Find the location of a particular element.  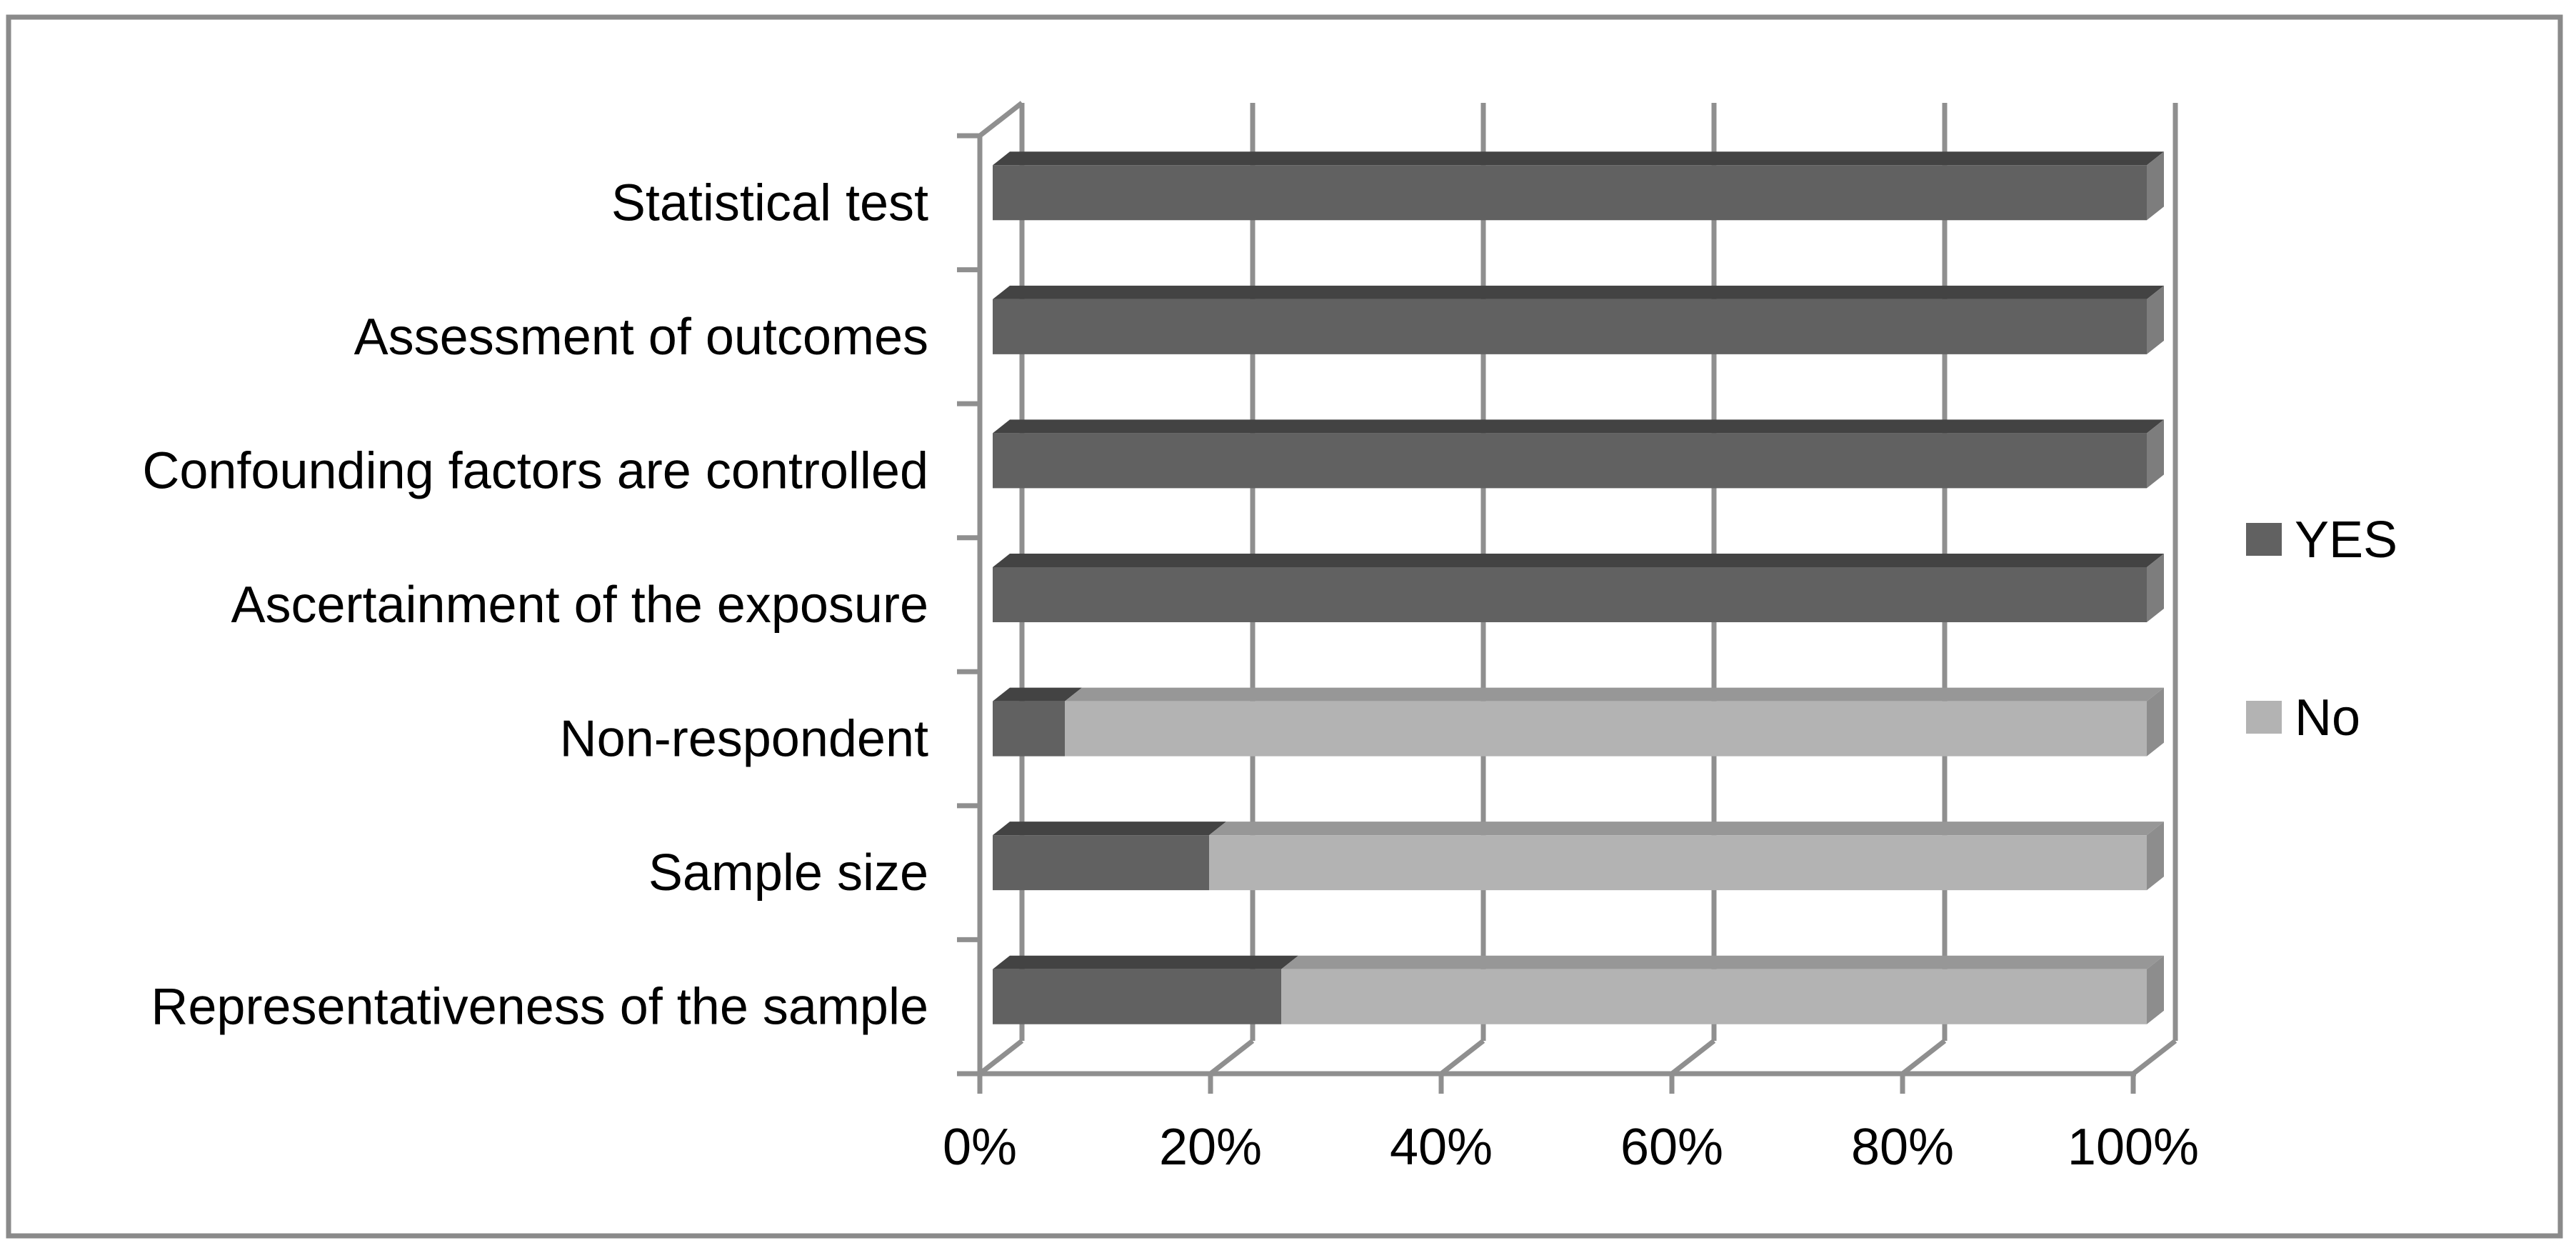

category-label: Confounding factors are controlled is located at coordinates (535, 470).